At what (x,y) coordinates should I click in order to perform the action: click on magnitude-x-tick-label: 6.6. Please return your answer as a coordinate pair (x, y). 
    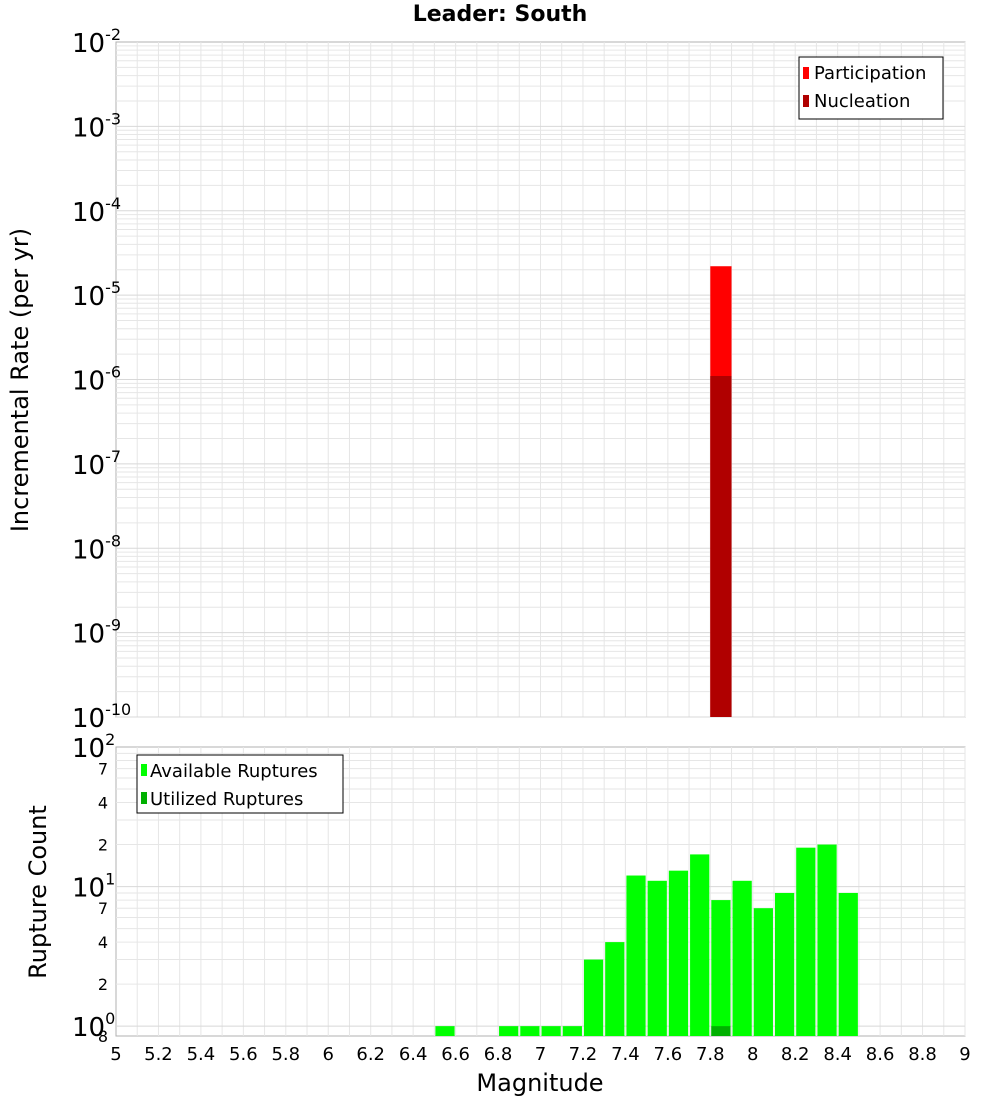
    Looking at the image, I should click on (455, 1054).